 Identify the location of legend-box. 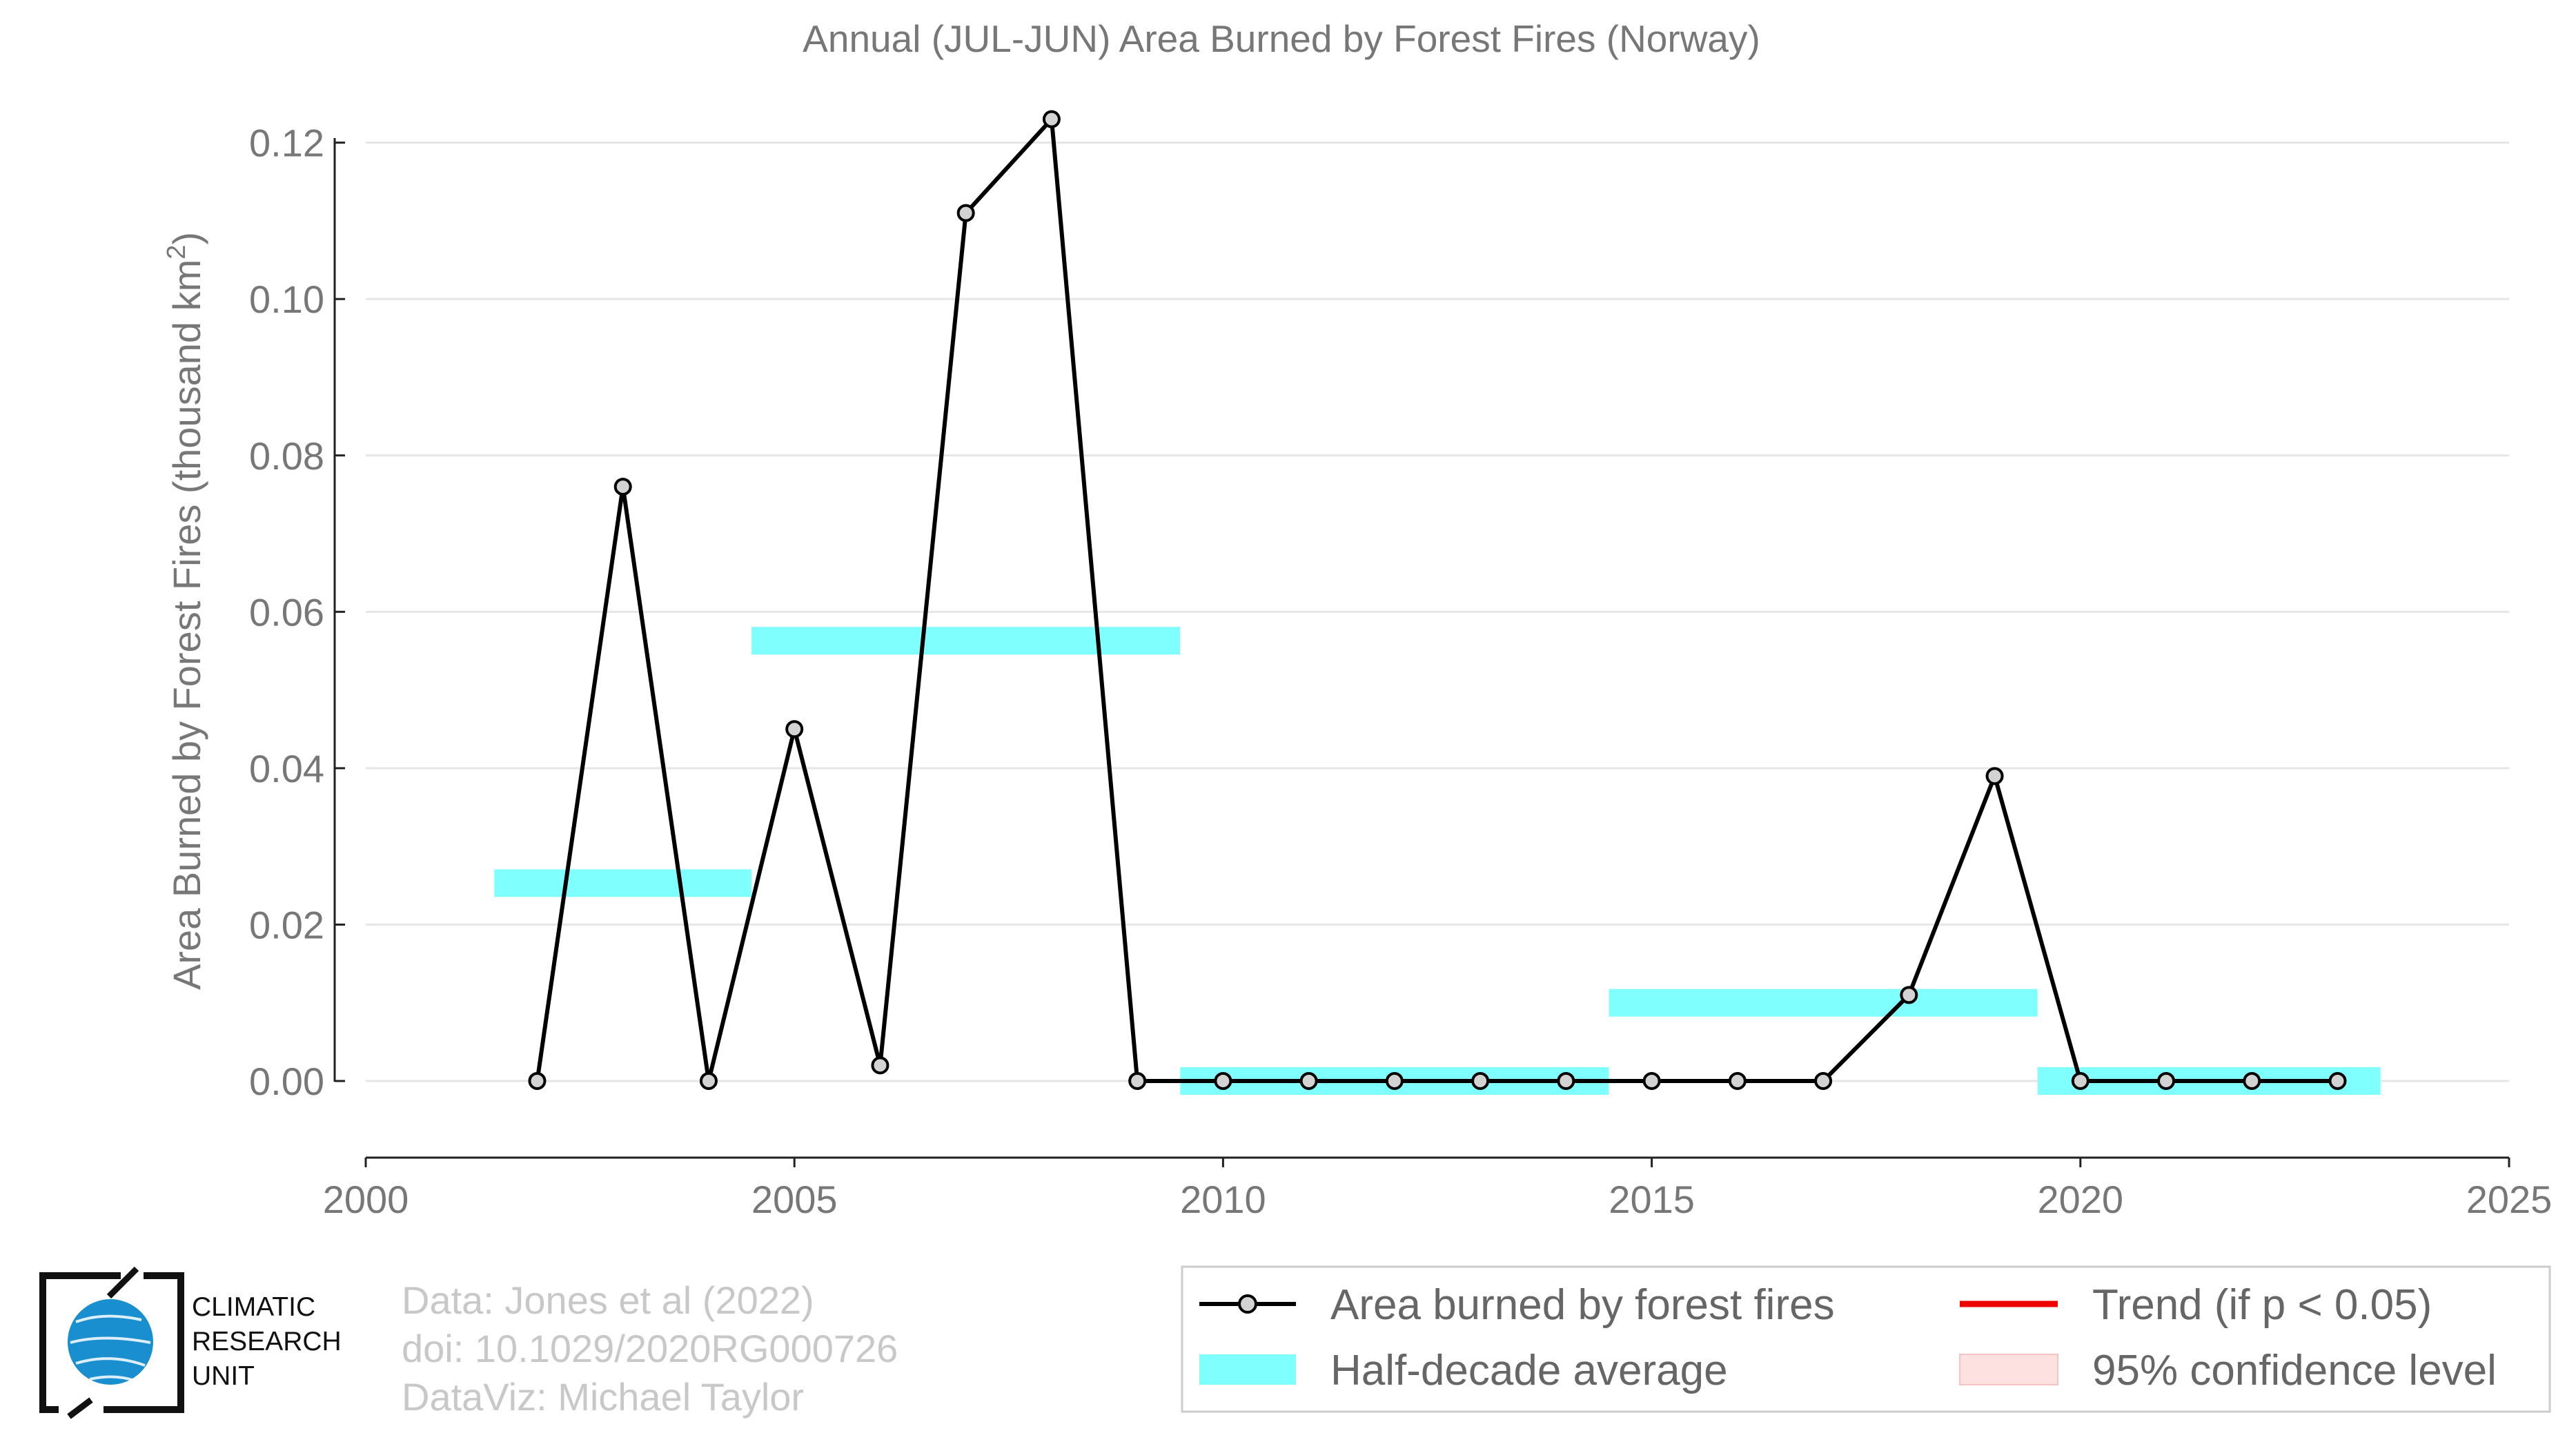
(1866, 1339).